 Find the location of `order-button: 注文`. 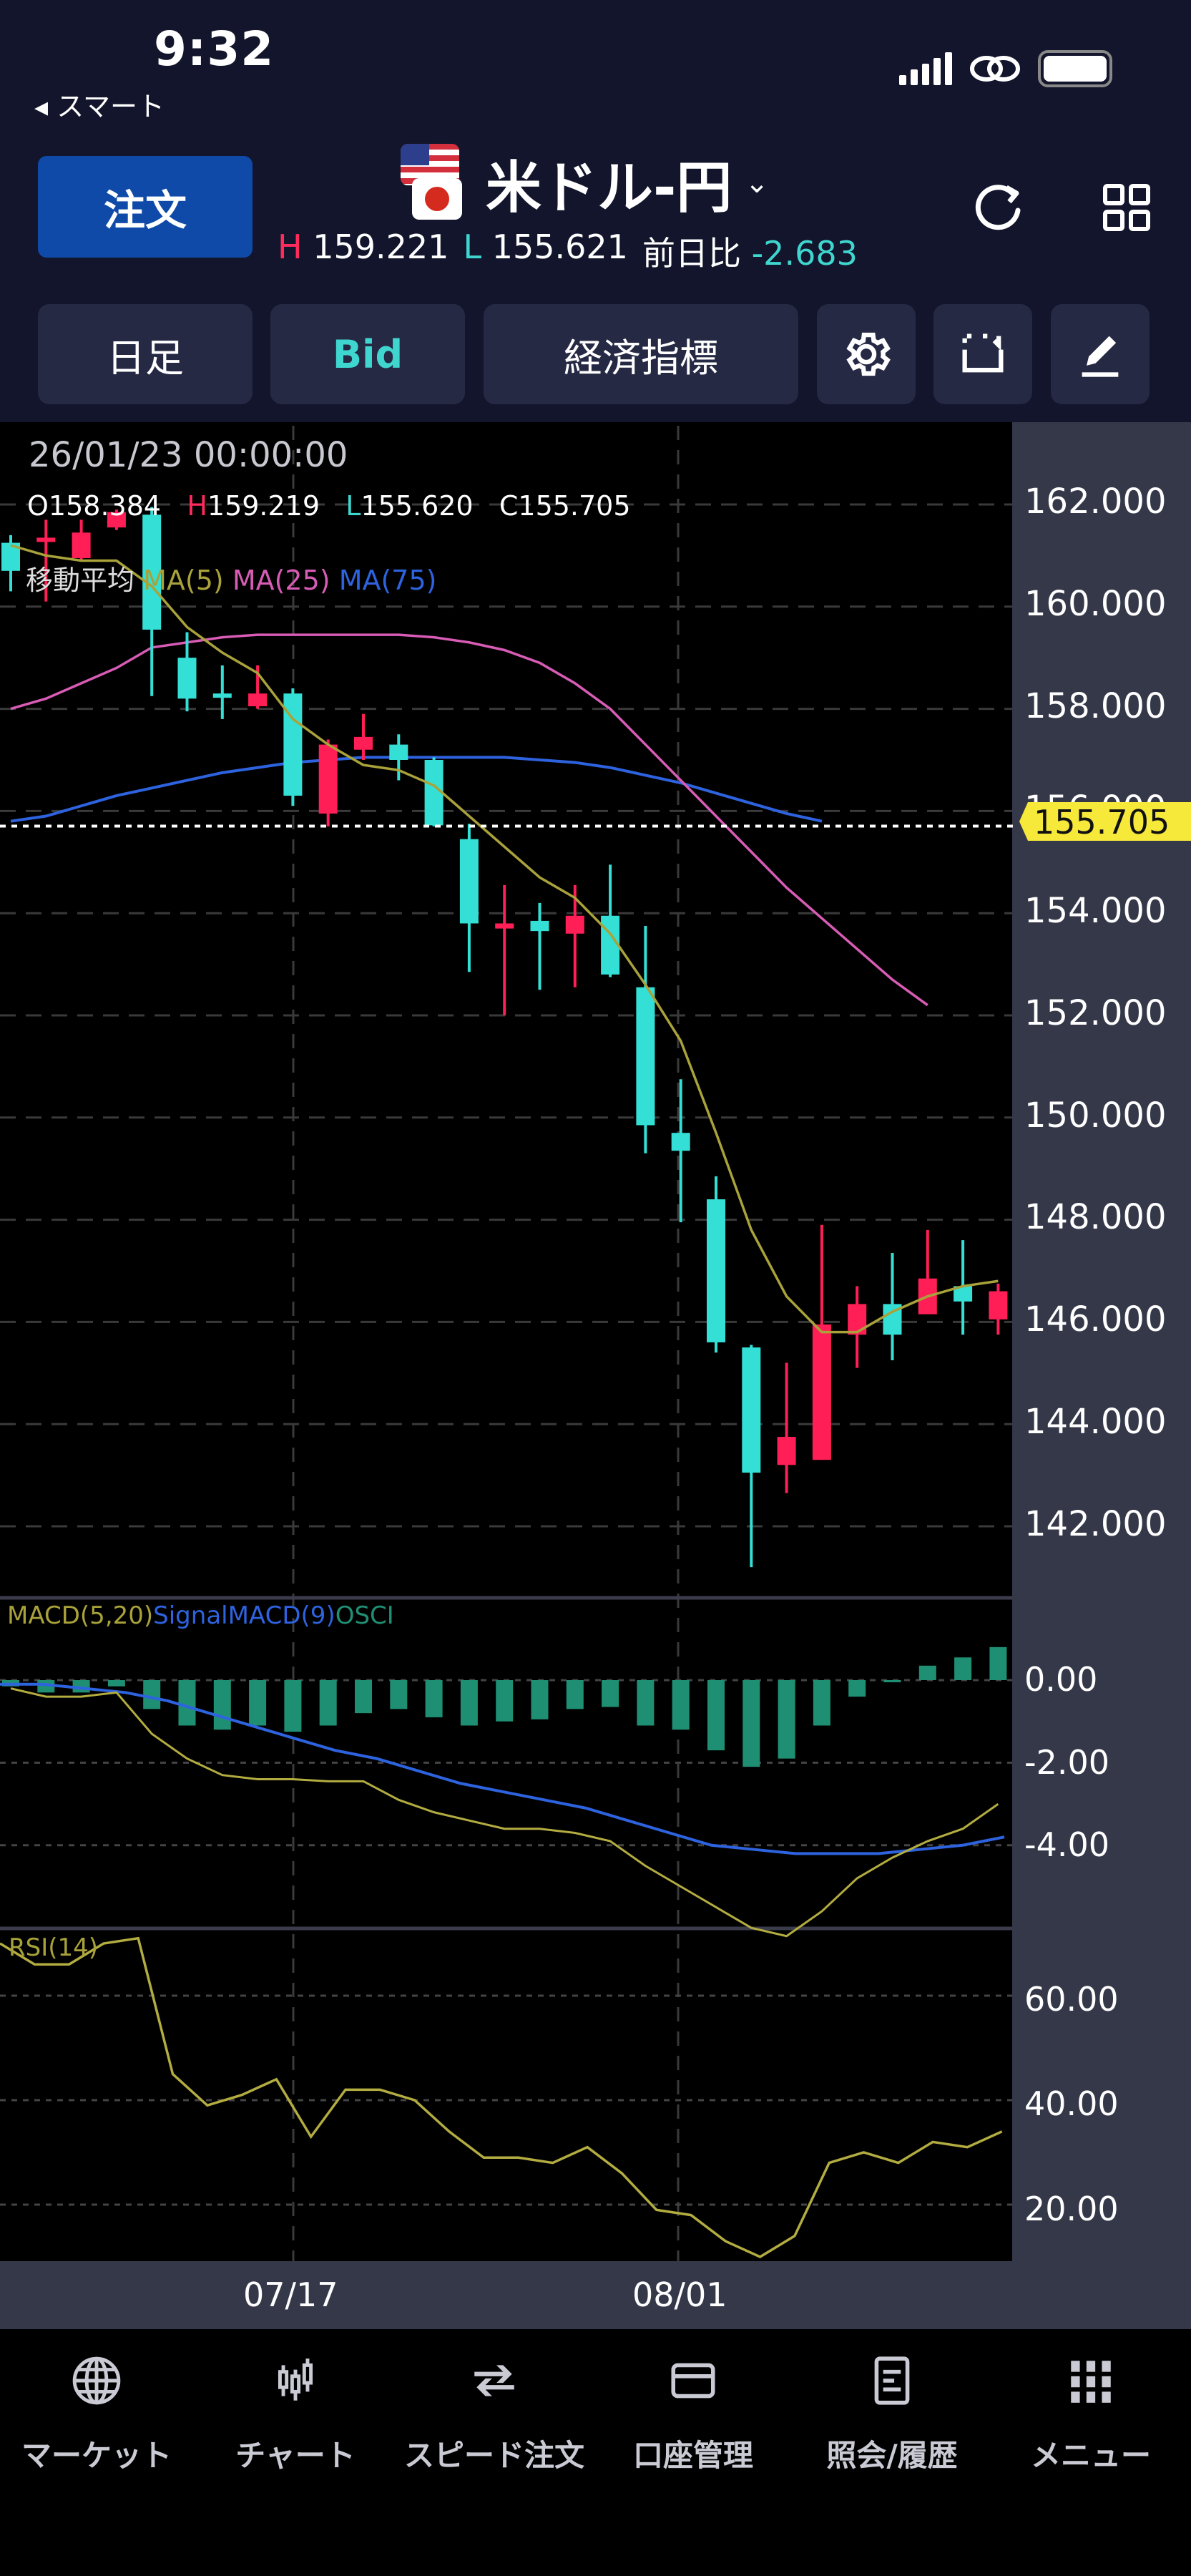

order-button: 注文 is located at coordinates (145, 207).